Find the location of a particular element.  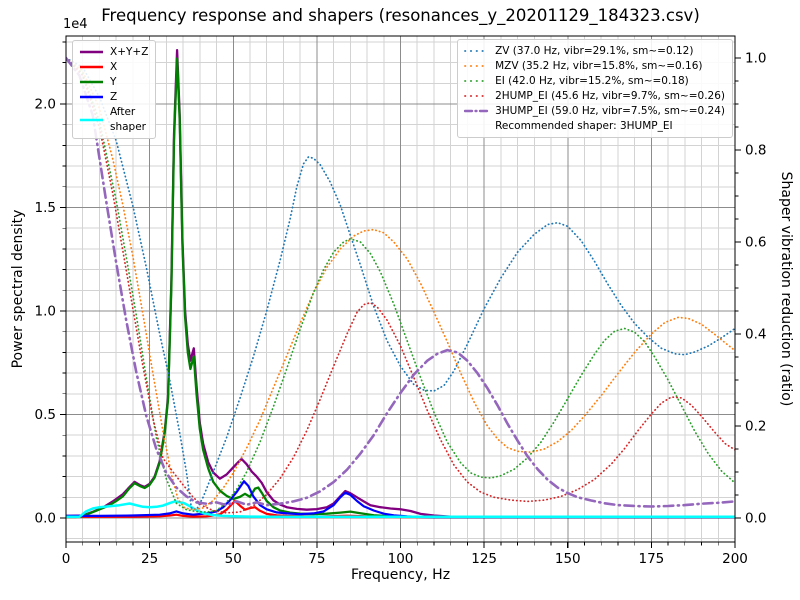

legend-shapers-label-2hump: 2HUMP_EI (45.6 Hz, vibr=9.7%, sm~=0.26) is located at coordinates (610, 95).